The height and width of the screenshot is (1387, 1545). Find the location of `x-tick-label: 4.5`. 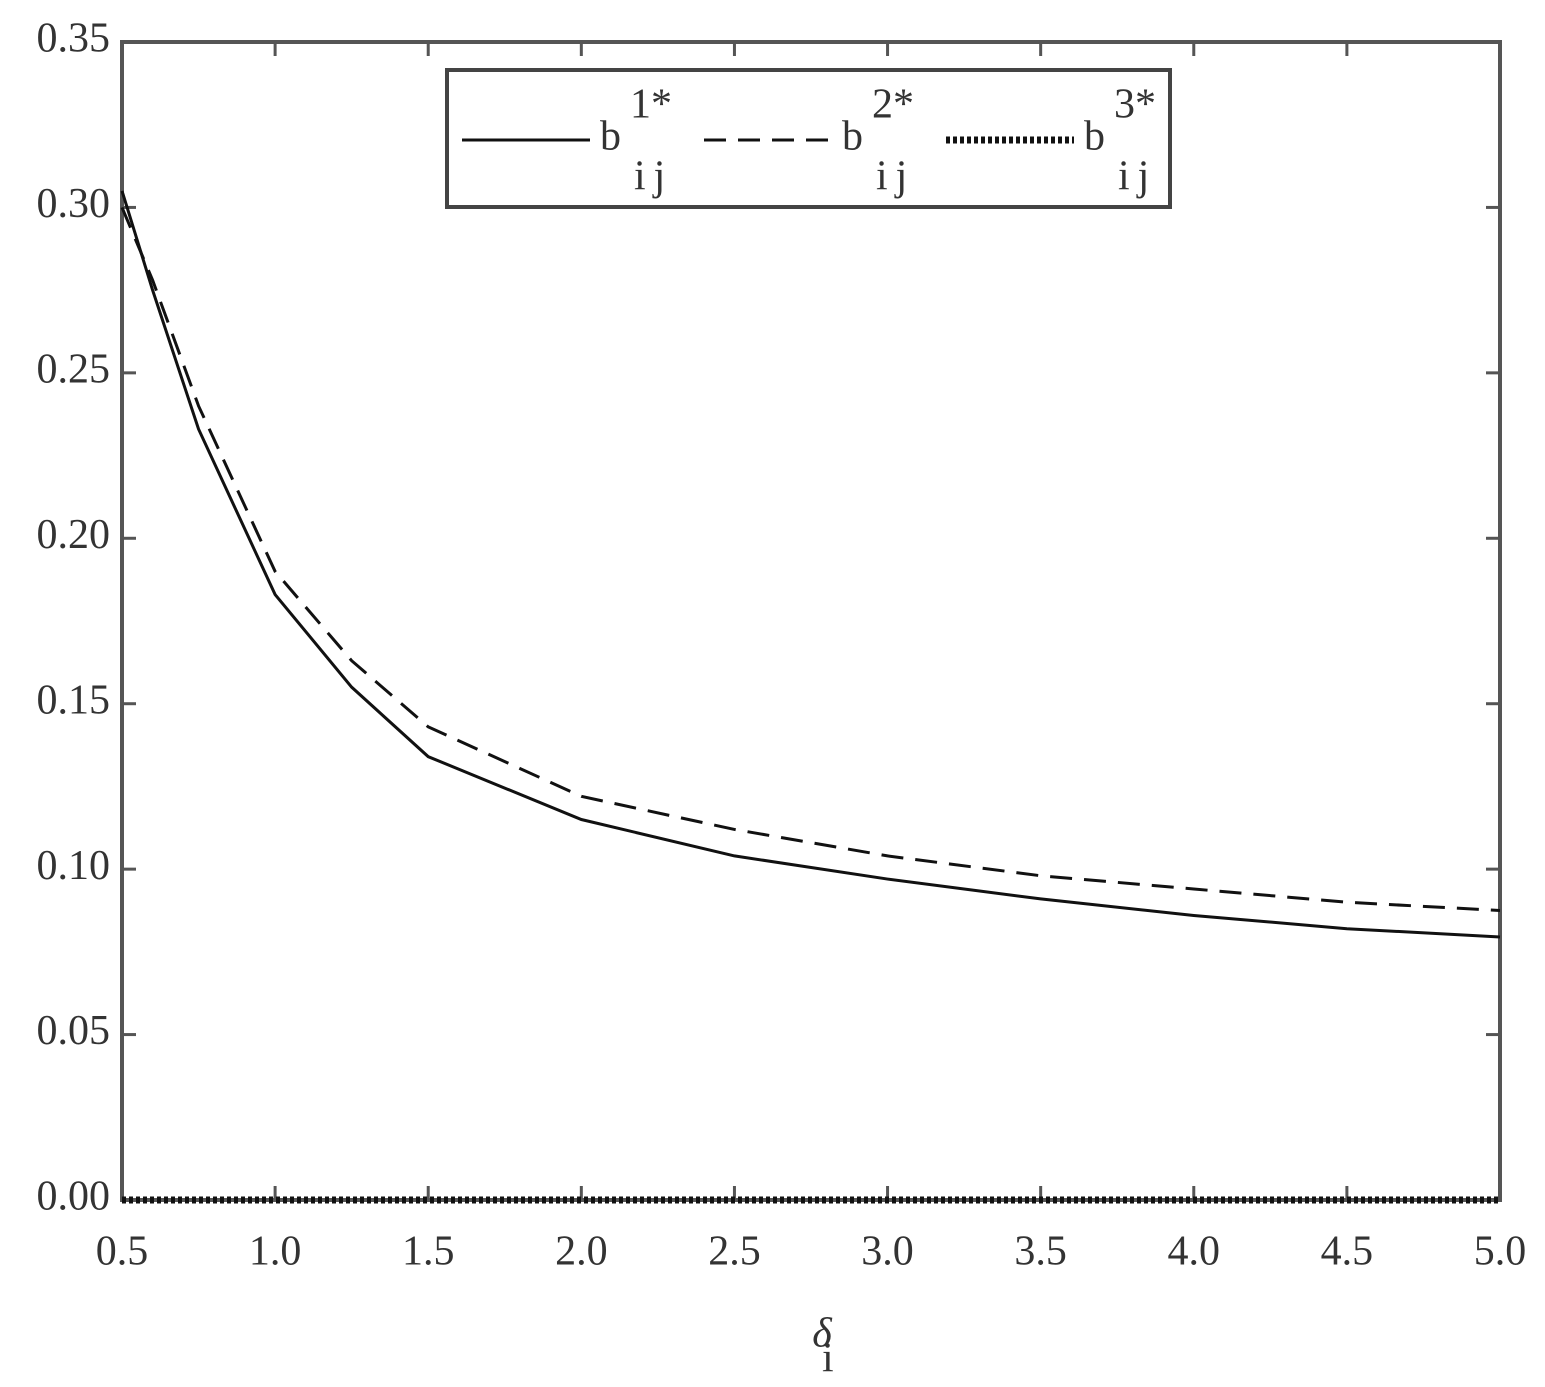

x-tick-label: 4.5 is located at coordinates (1347, 1252).